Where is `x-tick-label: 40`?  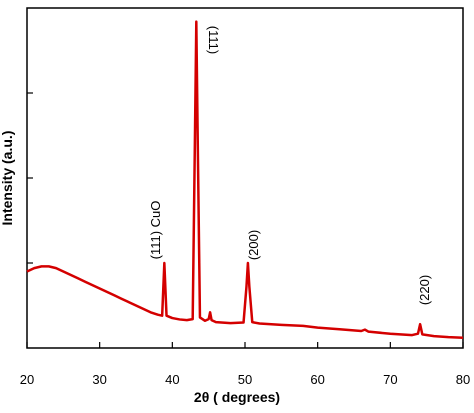
x-tick-label: 40 is located at coordinates (172, 379).